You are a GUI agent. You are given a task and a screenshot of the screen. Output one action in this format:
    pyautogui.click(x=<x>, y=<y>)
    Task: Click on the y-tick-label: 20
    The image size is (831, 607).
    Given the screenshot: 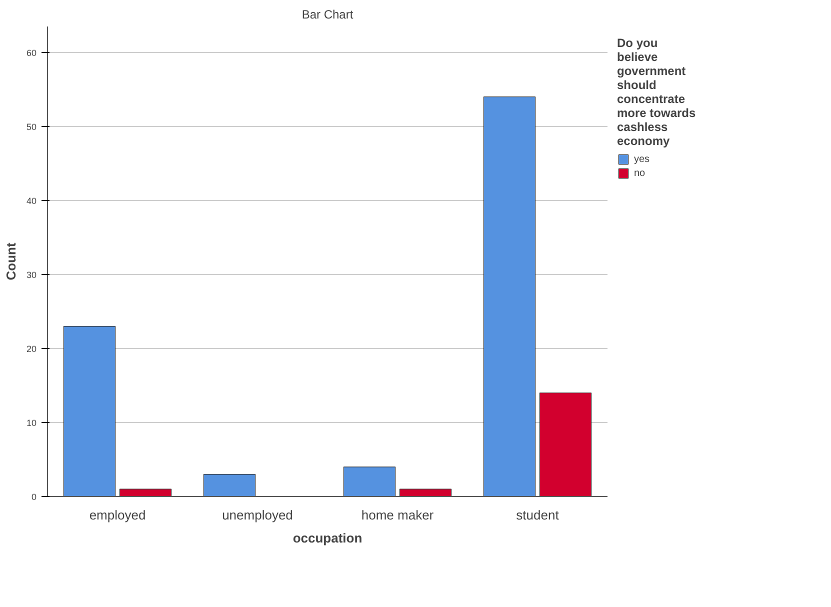 What is the action you would take?
    pyautogui.click(x=31, y=349)
    